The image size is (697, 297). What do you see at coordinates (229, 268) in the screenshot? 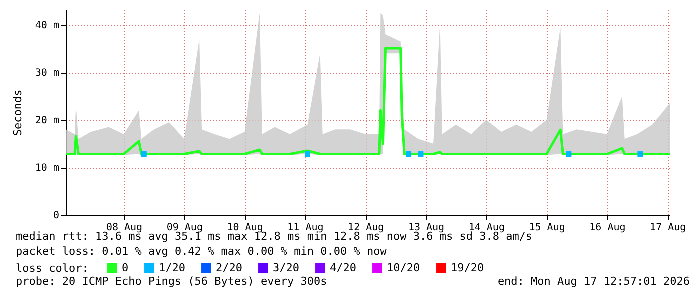
I see `legend-label: 2/20` at bounding box center [229, 268].